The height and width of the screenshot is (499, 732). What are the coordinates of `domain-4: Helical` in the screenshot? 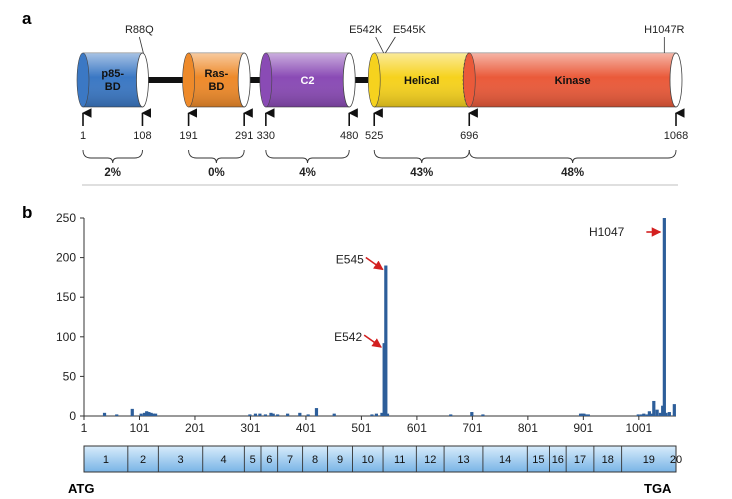 It's located at (421, 80).